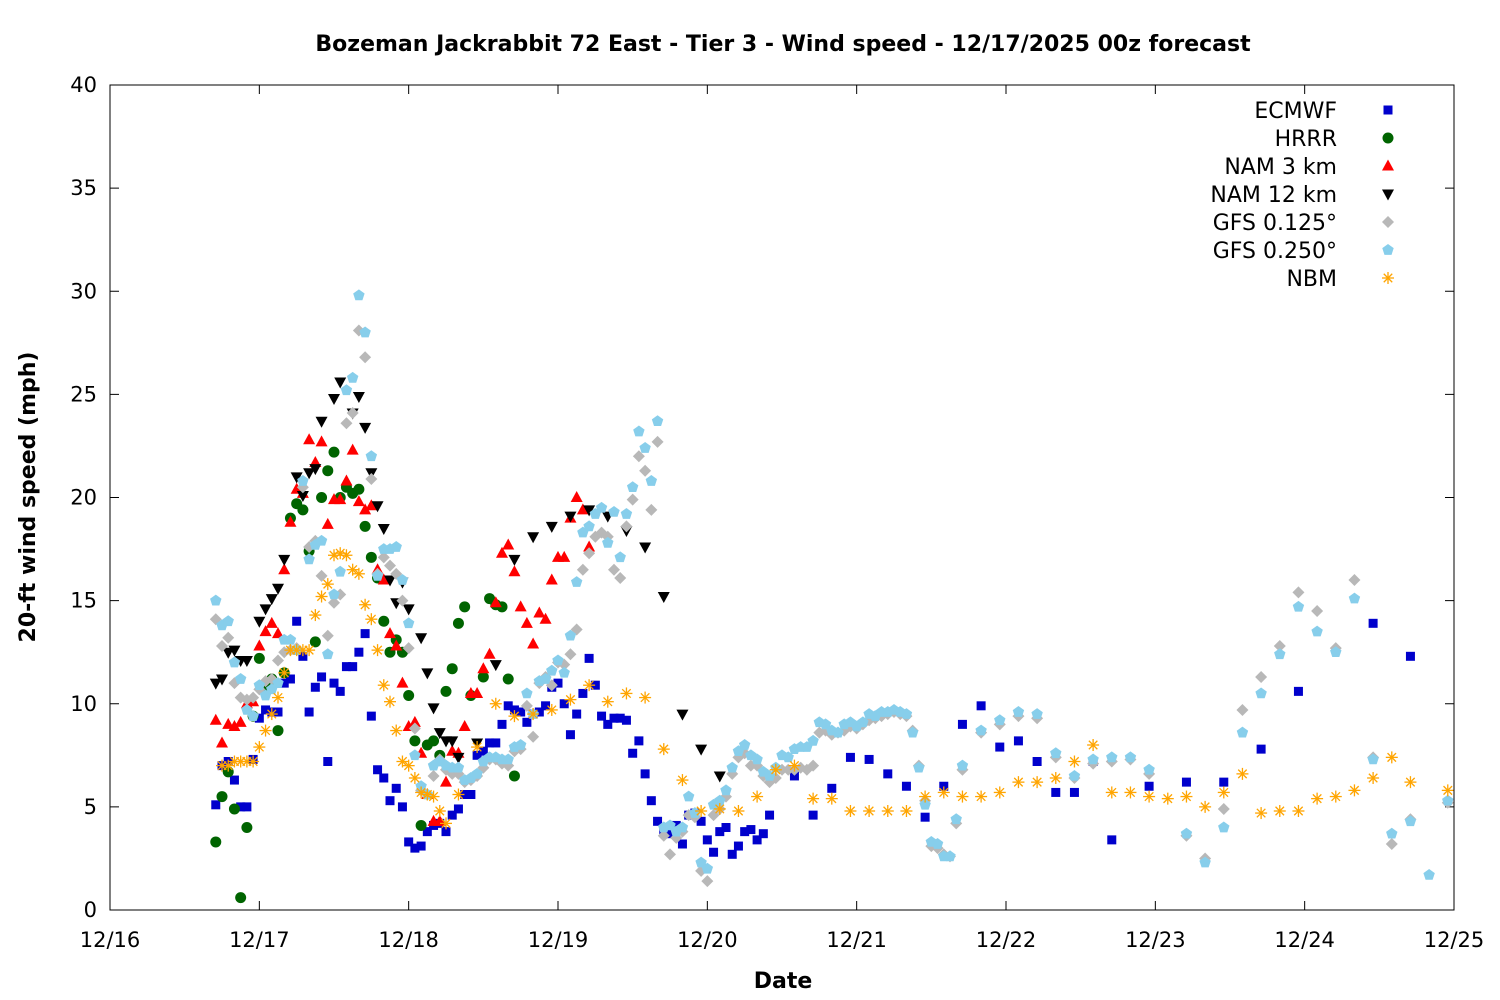 The width and height of the screenshot is (1500, 1000). Describe the element at coordinates (110, 940) in the screenshot. I see `x-tick-label: 12/16` at that location.